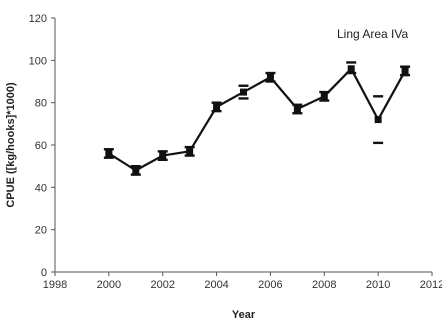 Image resolution: width=442 pixels, height=322 pixels. Describe the element at coordinates (44, 273) in the screenshot. I see `y-tick-label: 0` at that location.